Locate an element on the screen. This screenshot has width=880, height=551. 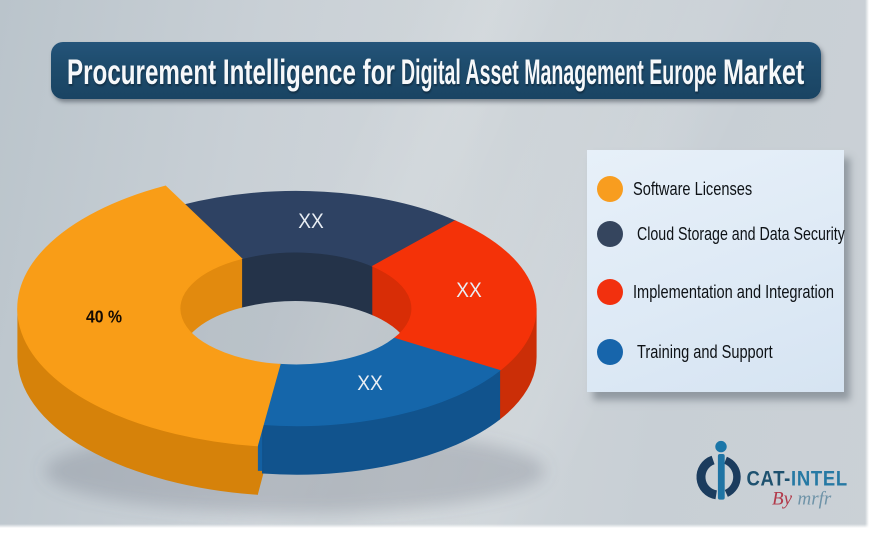
svg-text: By is located at coordinates (782, 499).